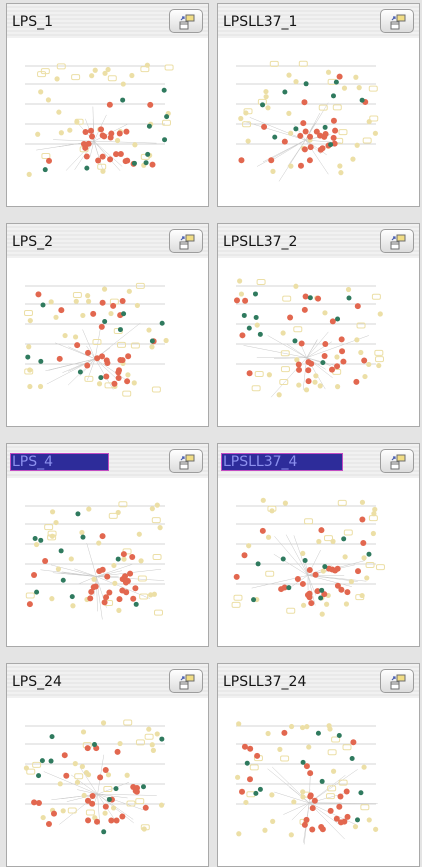 The height and width of the screenshot is (867, 422). I want to click on panel-title: LPS_4, so click(59, 462).